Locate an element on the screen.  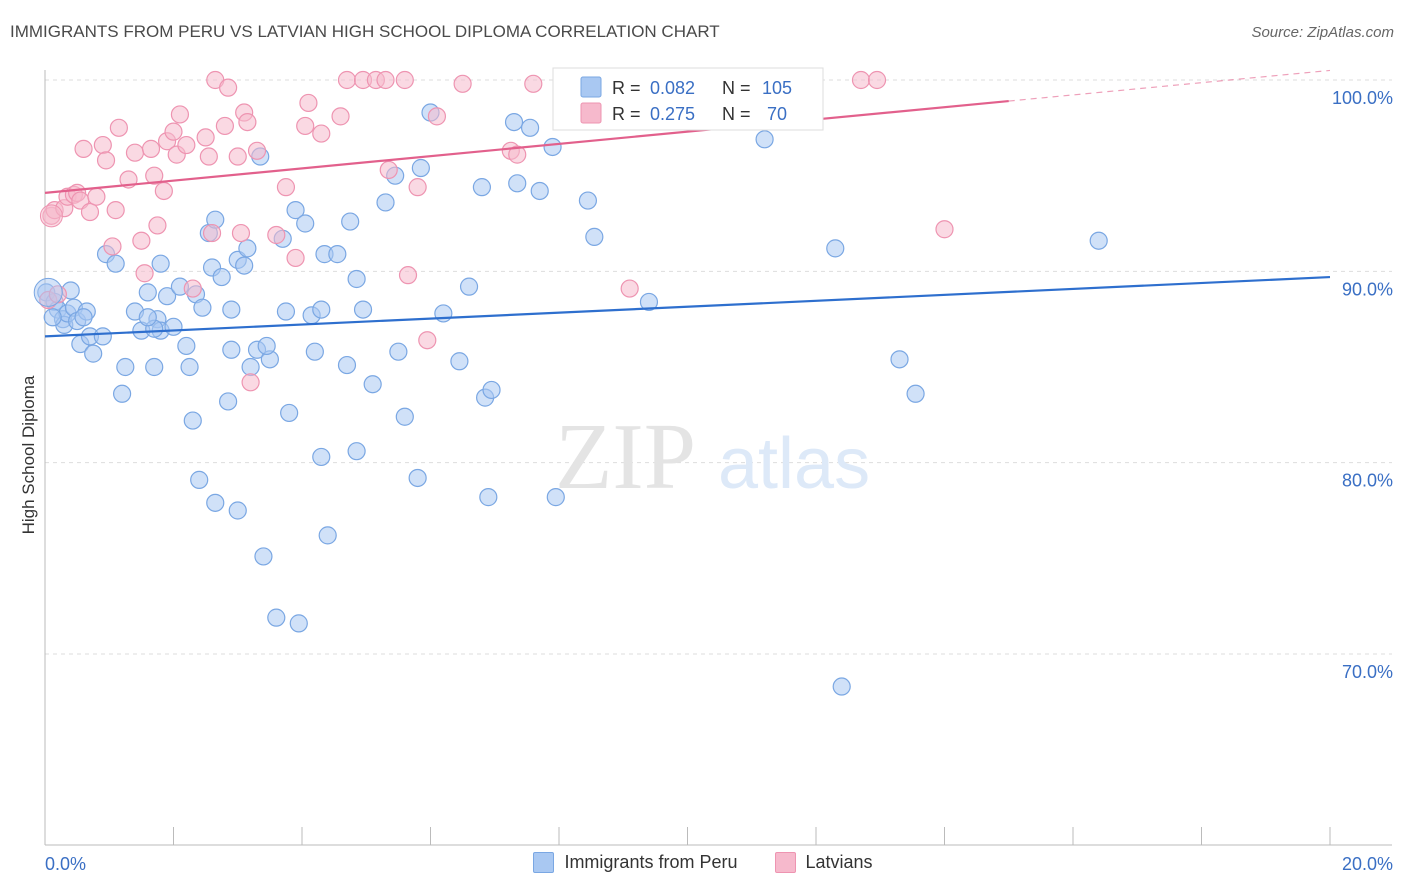
watermark-zip: ZIP is located at coordinates (625, 457).